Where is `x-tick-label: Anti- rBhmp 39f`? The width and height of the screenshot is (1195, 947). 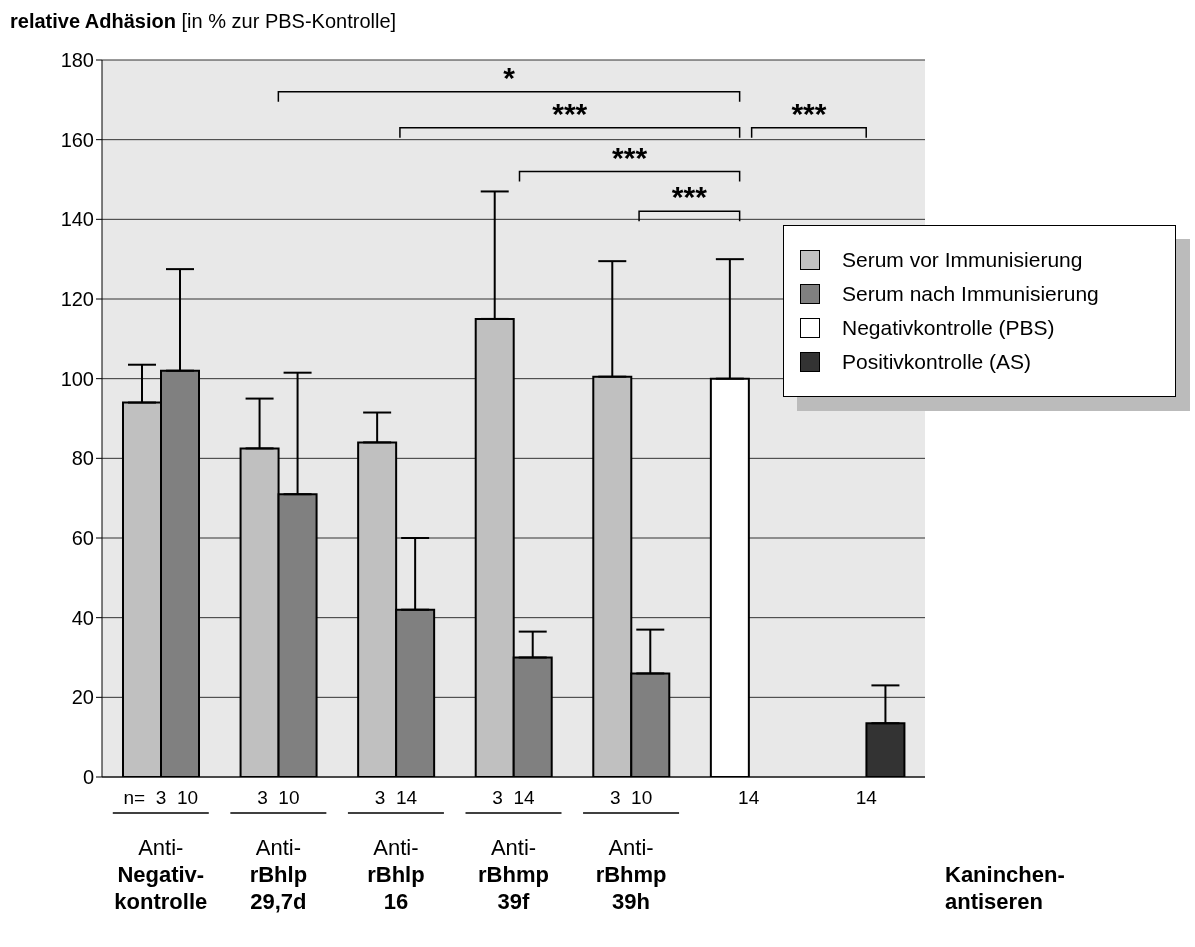
x-tick-label: Anti- rBhmp 39f is located at coordinates (513, 874).